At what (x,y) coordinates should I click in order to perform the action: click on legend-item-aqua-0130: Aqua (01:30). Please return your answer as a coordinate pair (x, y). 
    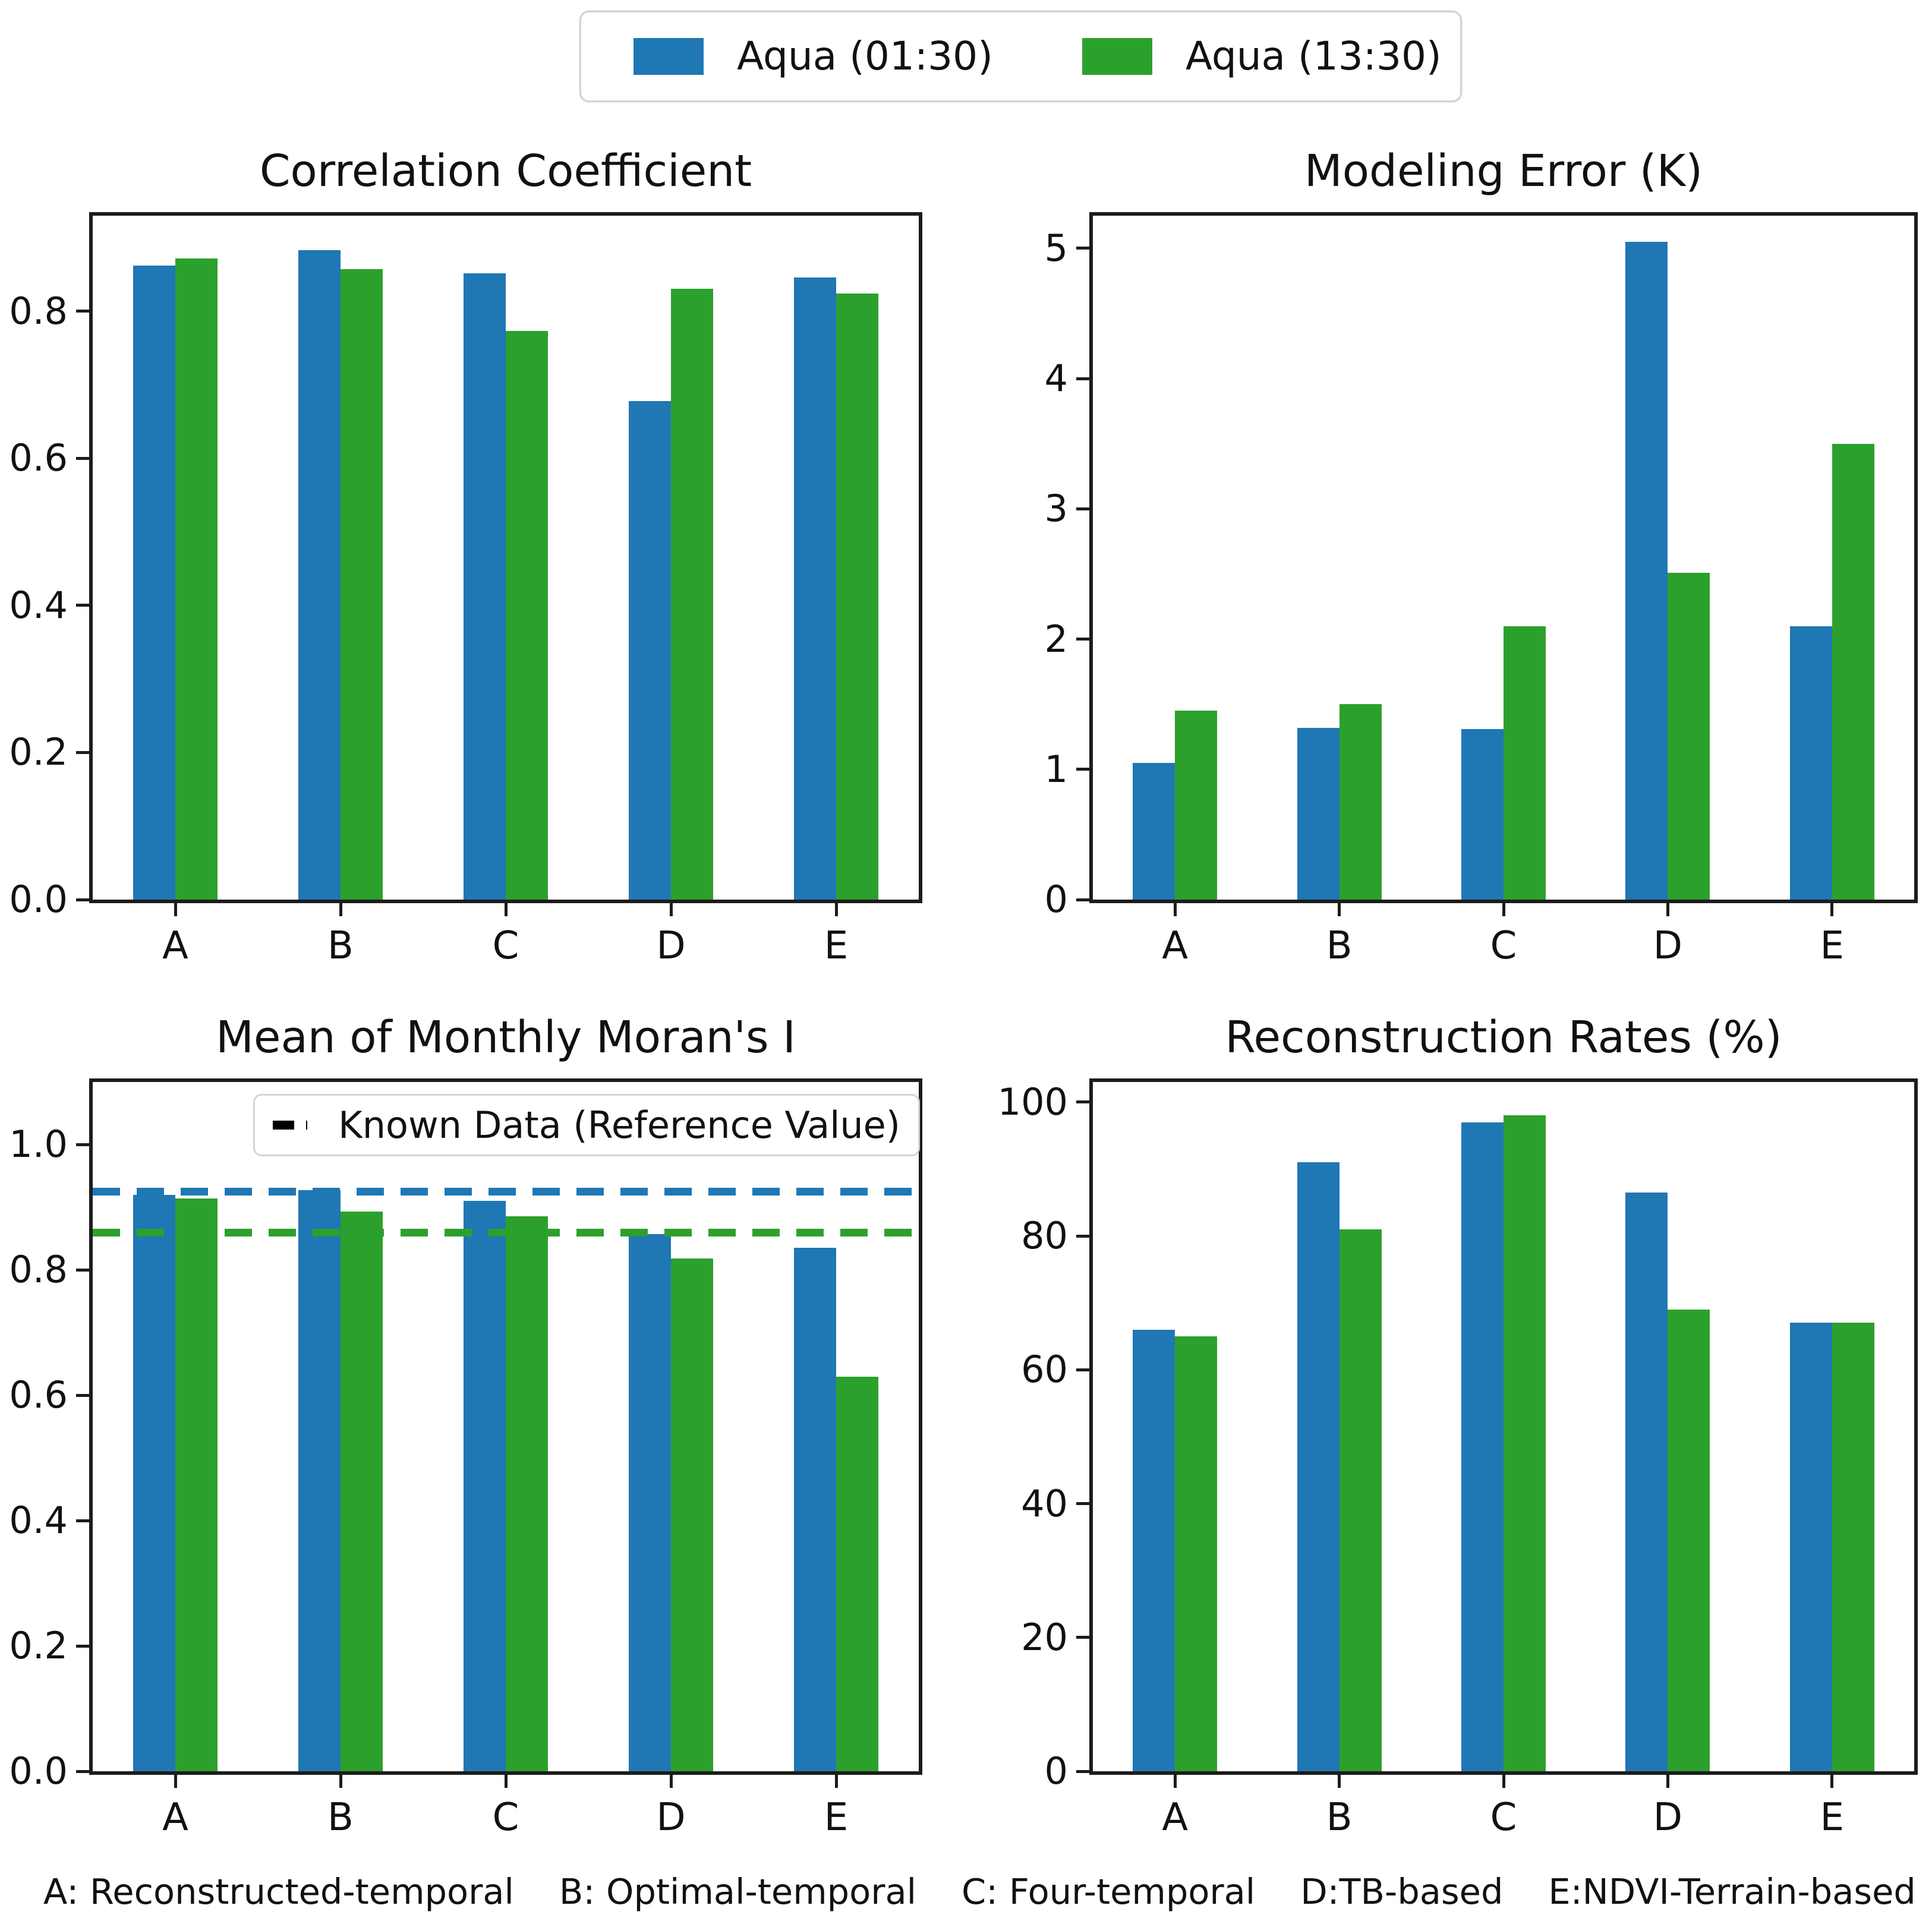
    Looking at the image, I should click on (813, 57).